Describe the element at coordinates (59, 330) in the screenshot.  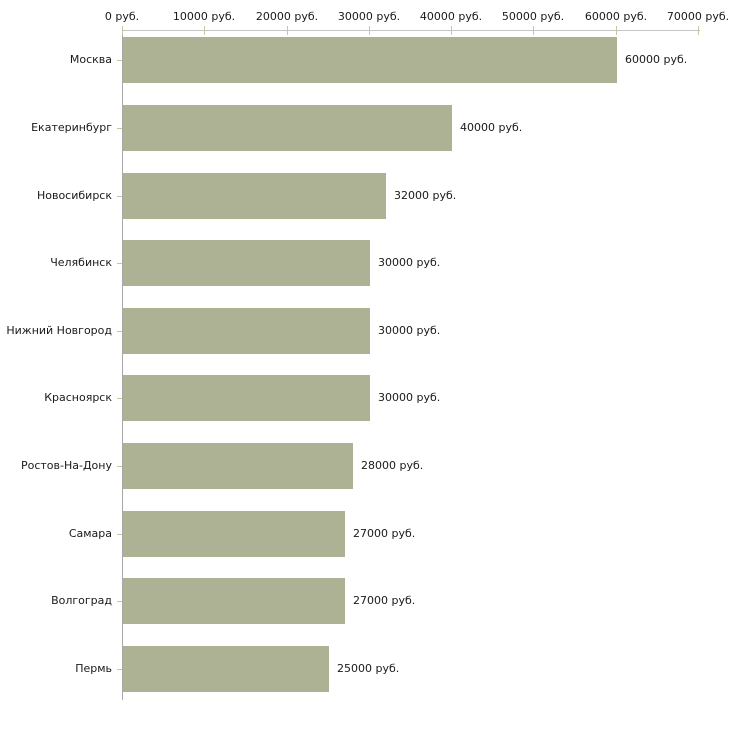
I see `category-label: Нижний Новгород` at that location.